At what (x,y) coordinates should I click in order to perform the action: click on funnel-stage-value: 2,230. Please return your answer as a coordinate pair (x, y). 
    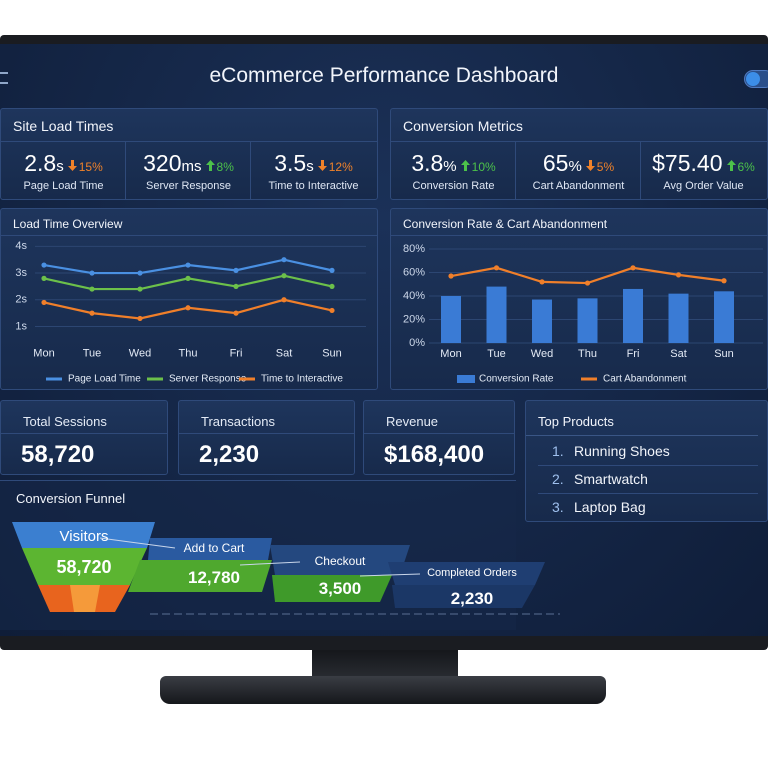
    Looking at the image, I should click on (472, 598).